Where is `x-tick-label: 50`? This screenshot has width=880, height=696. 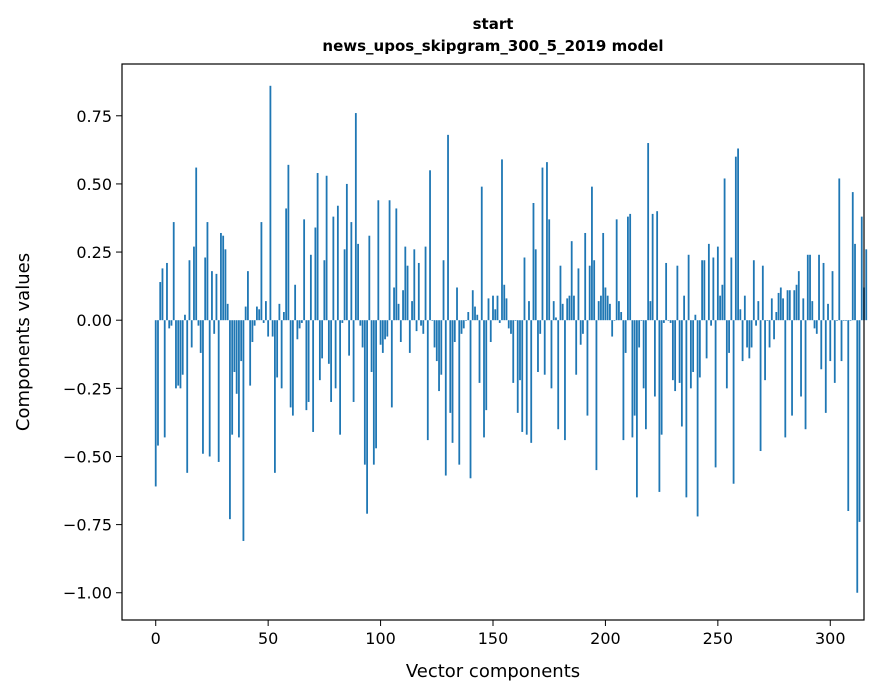 x-tick-label: 50 is located at coordinates (268, 638).